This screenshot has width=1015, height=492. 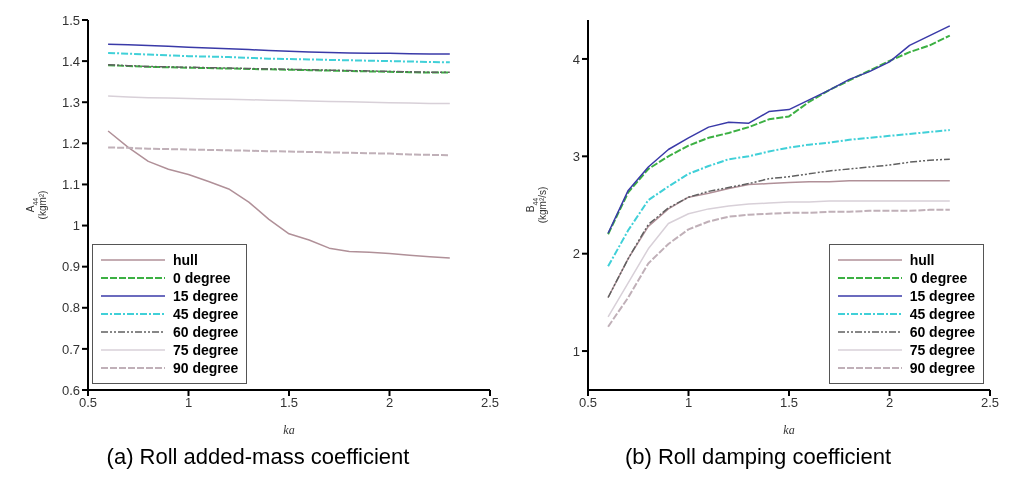 I want to click on y-tick-label: 0.7, so click(x=70, y=349).